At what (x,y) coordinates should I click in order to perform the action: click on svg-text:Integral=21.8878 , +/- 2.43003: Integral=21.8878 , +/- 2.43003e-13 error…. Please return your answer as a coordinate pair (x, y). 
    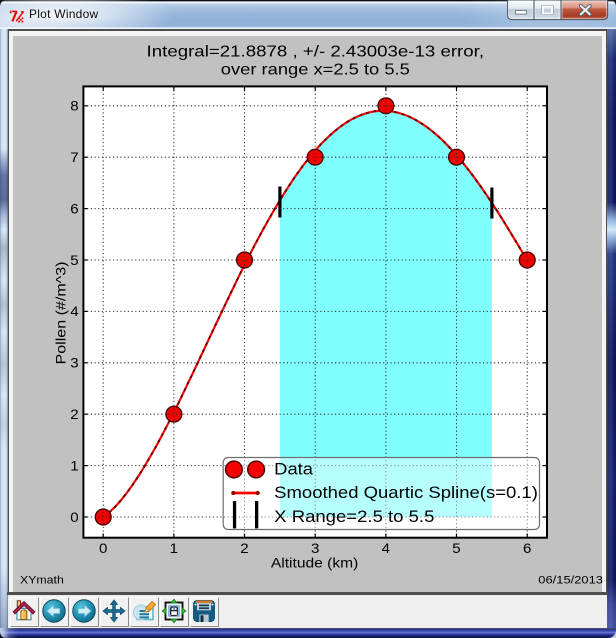
    Looking at the image, I should click on (316, 52).